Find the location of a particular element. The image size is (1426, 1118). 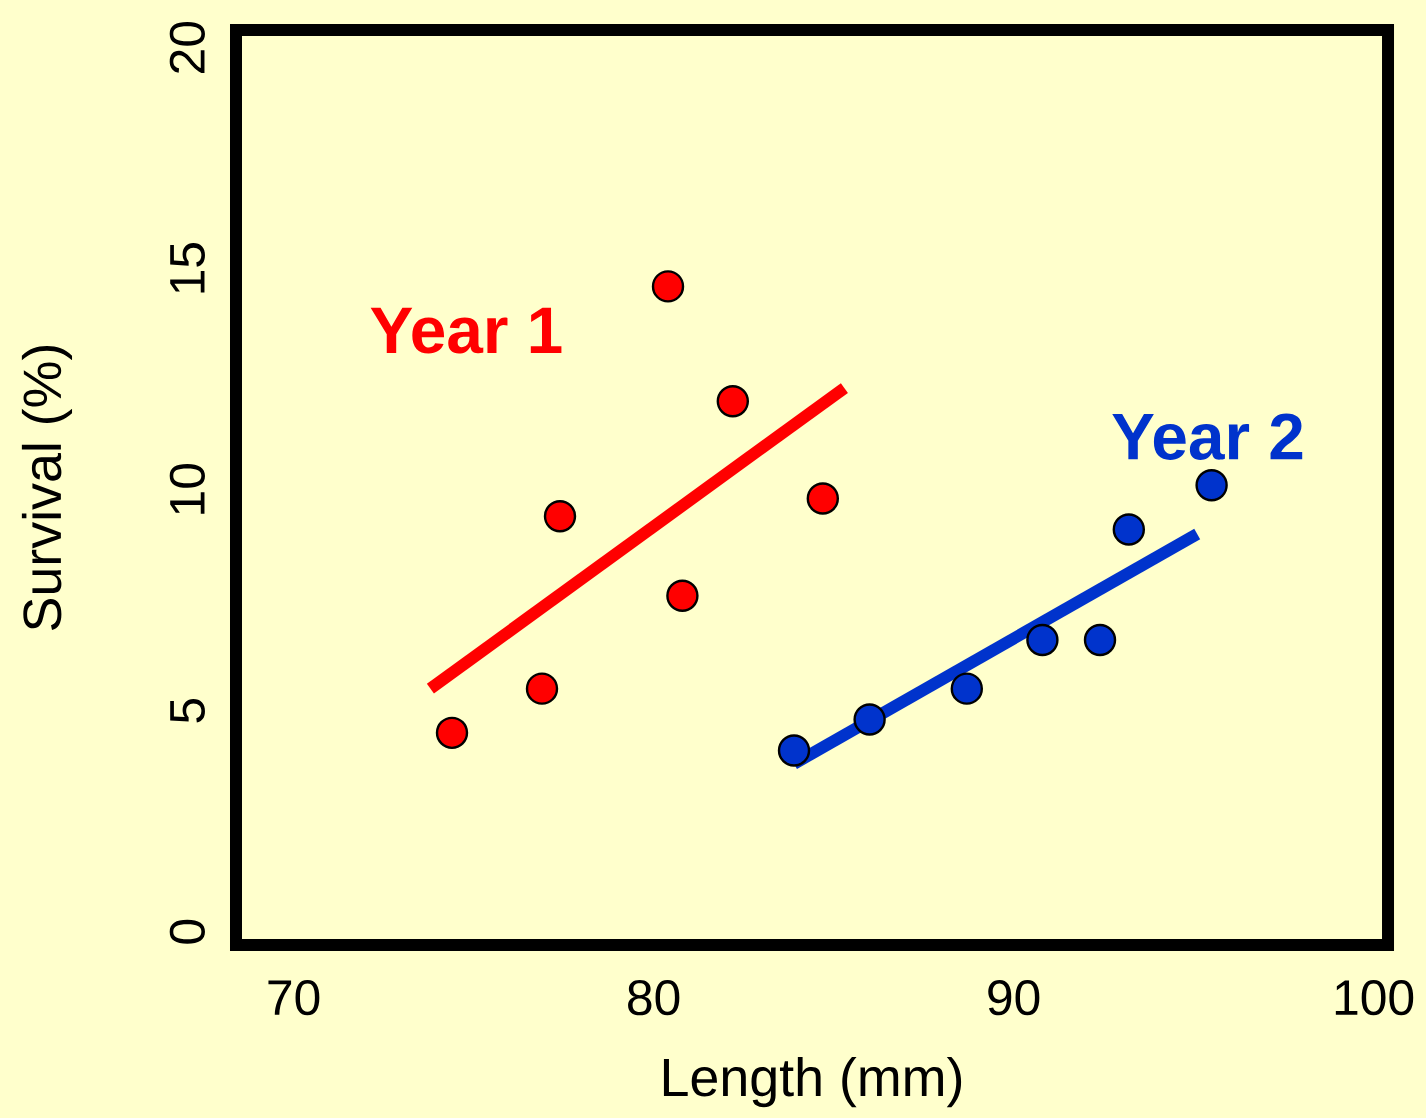

series-label: Year 2 is located at coordinates (1207, 436).